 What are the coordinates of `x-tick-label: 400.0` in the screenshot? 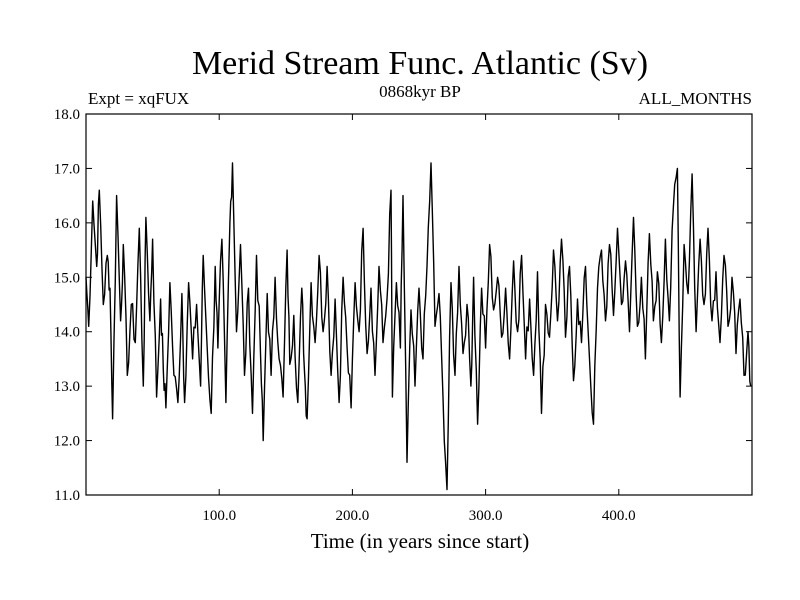 It's located at (619, 516).